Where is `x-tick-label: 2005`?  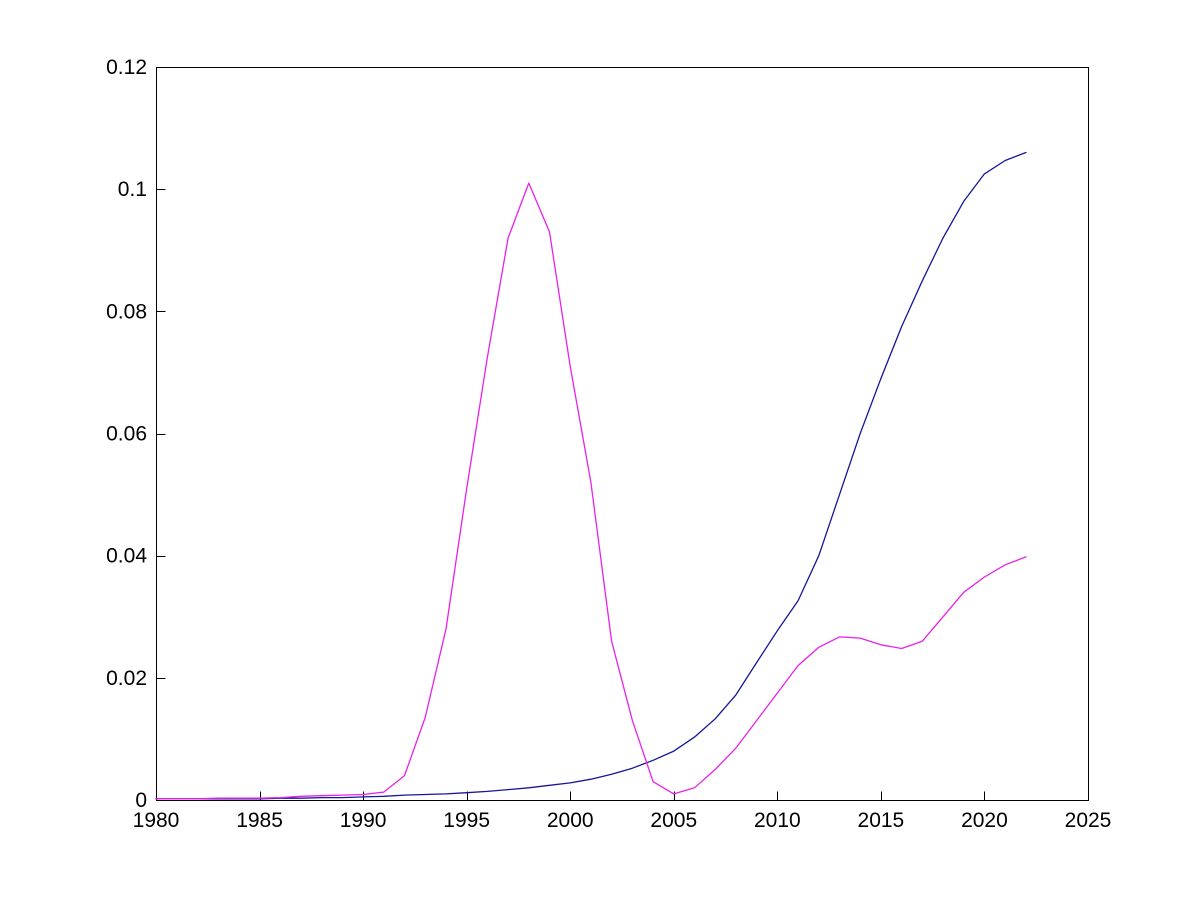 x-tick-label: 2005 is located at coordinates (673, 820).